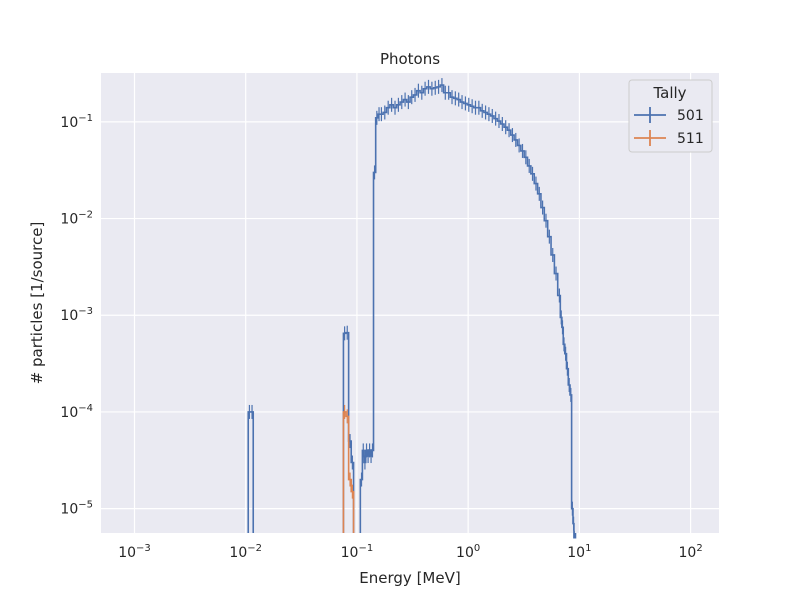 The image size is (800, 600). Describe the element at coordinates (409, 578) in the screenshot. I see `x-axis-label: Energy [MeV]` at that location.